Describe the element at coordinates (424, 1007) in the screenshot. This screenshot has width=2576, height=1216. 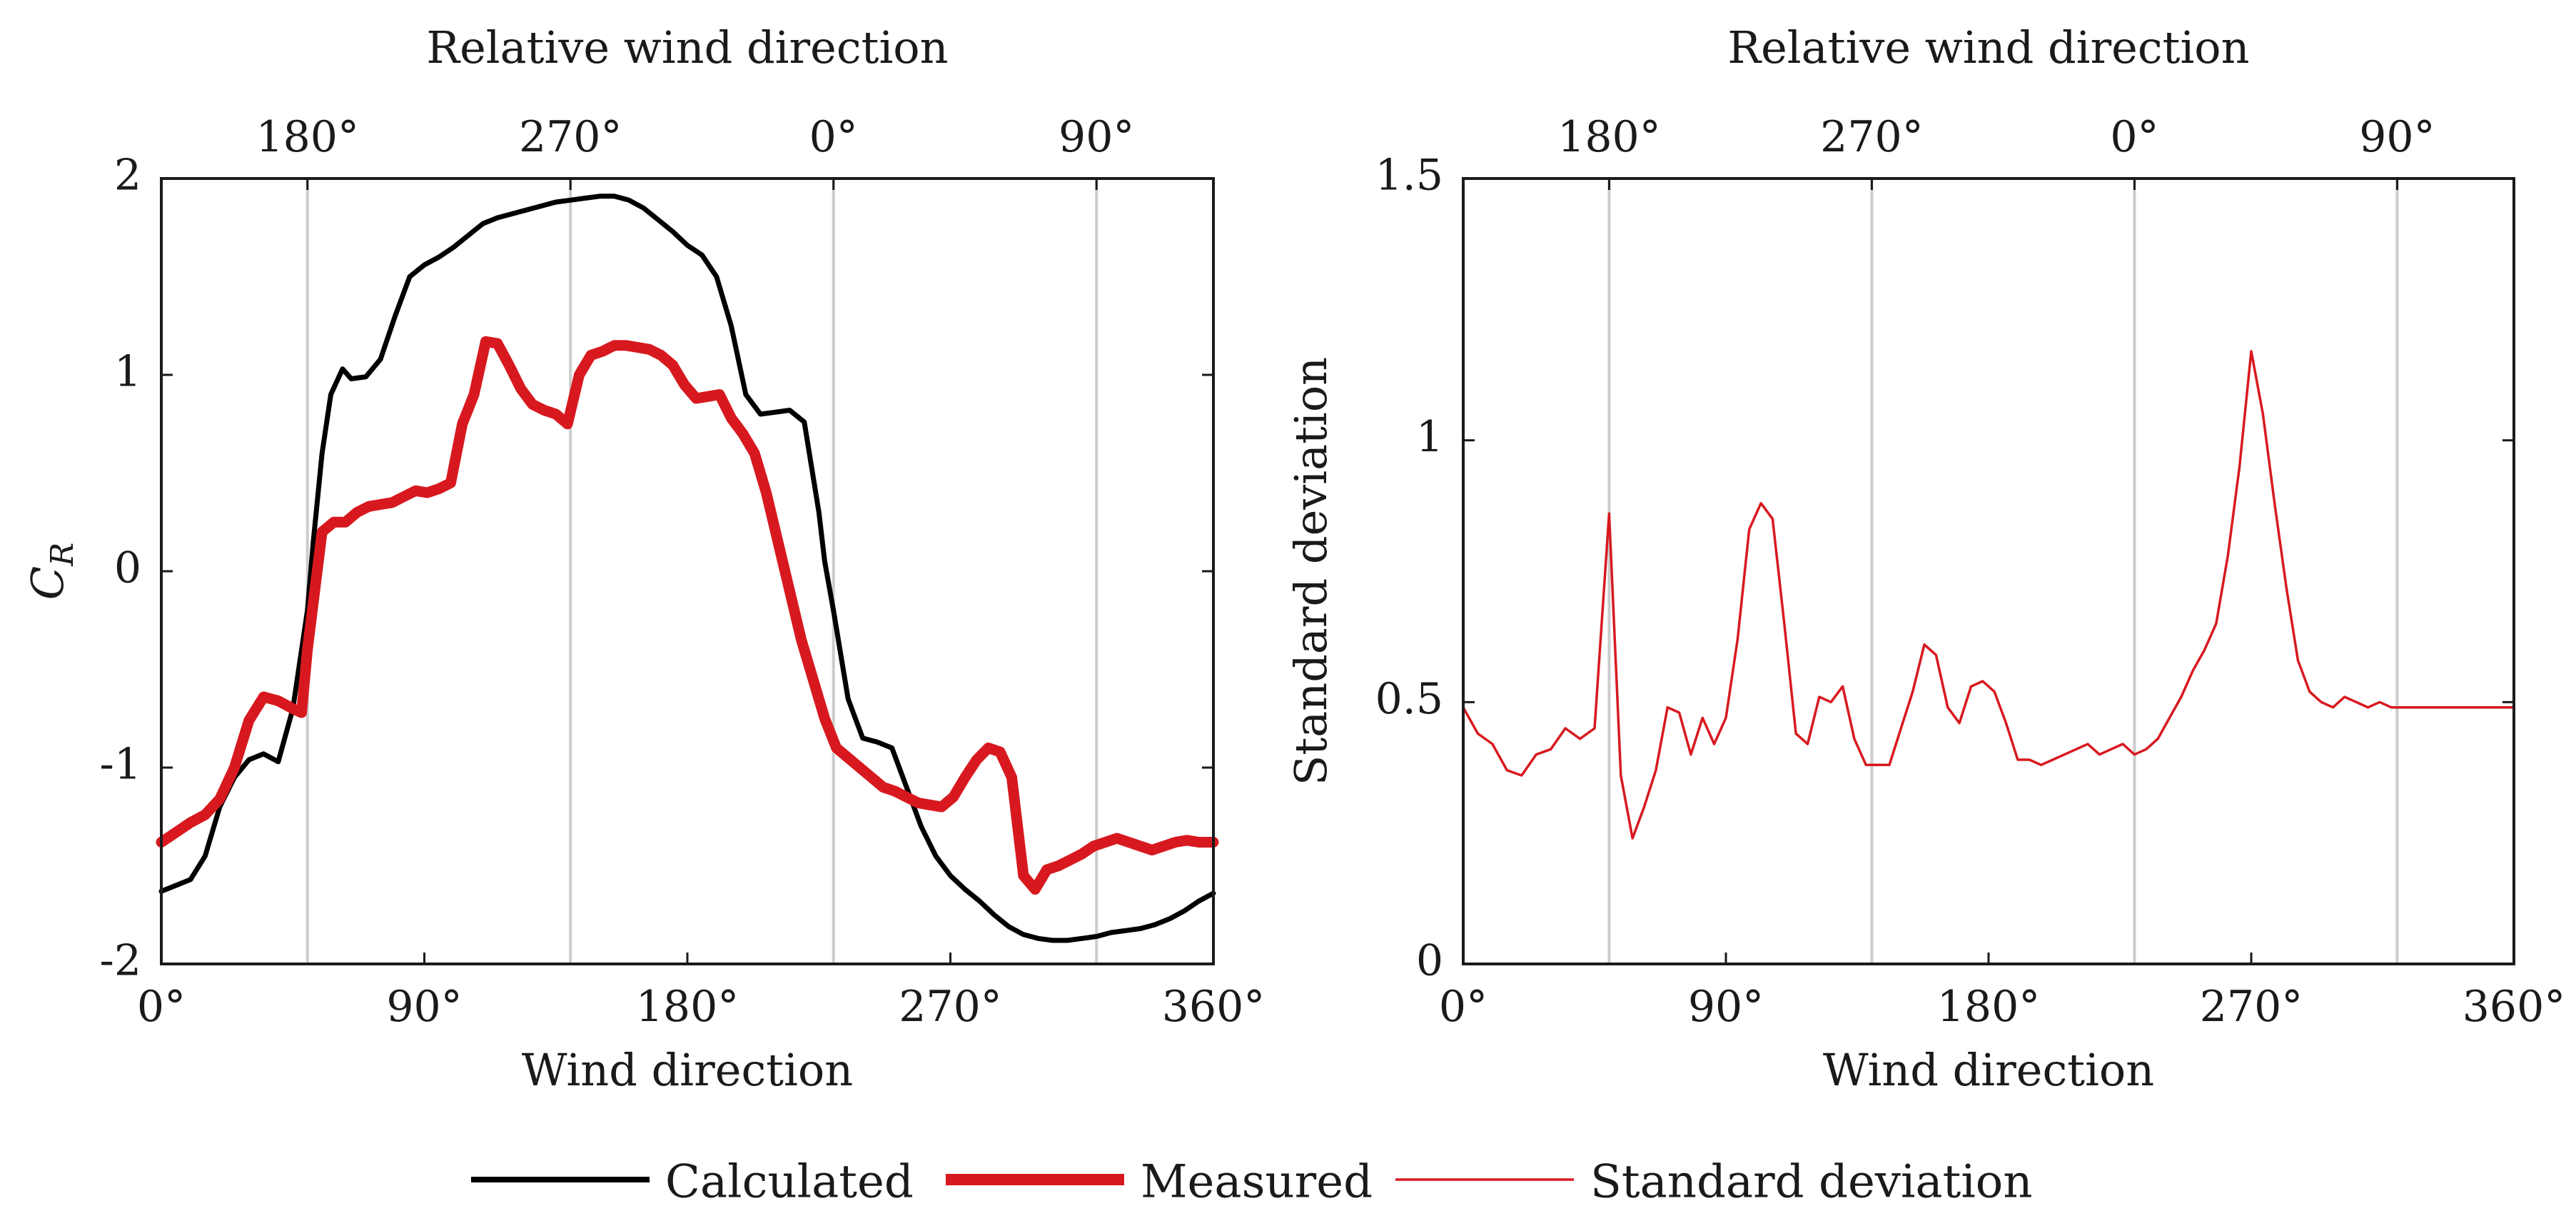
I see `left-xtick-label-1: 90°` at that location.